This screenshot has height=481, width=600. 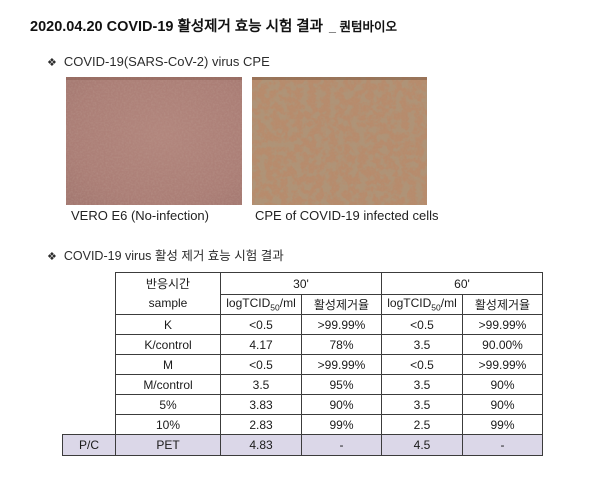 I want to click on section-heading-cpe: ❖ COVID-19(SARS-CoV-2) virus CPE, so click(x=158, y=61).